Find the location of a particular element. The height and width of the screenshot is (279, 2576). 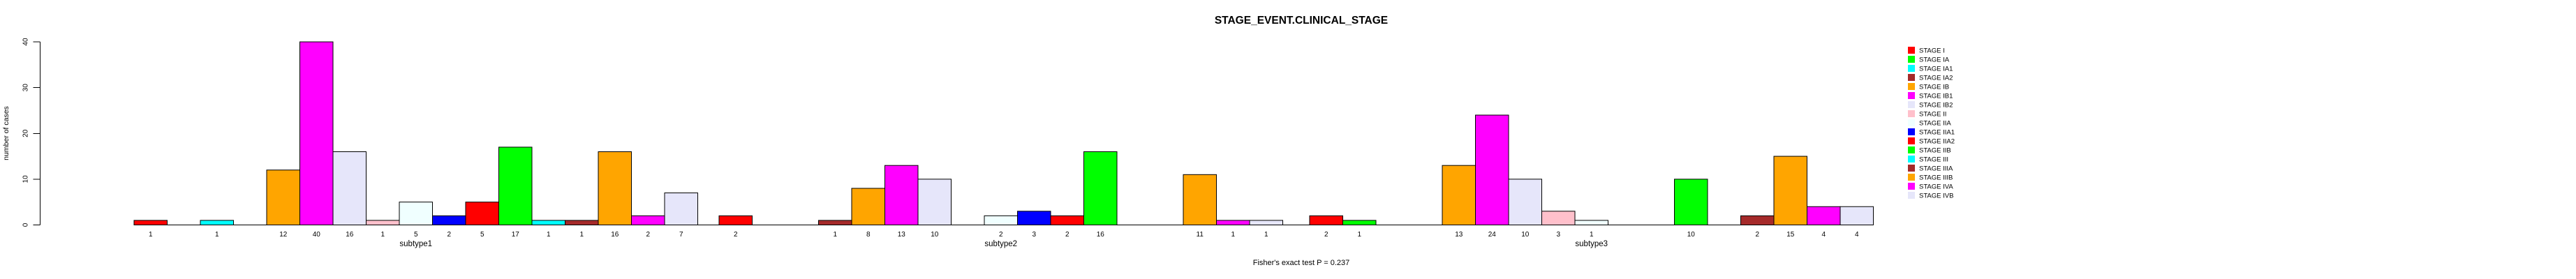

bar-subtype2-stage-iib is located at coordinates (1100, 188).